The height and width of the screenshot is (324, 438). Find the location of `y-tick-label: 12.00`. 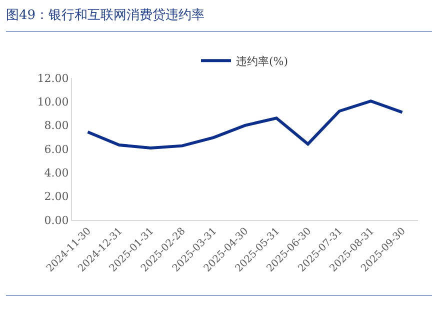

y-tick-label: 12.00 is located at coordinates (53, 78).